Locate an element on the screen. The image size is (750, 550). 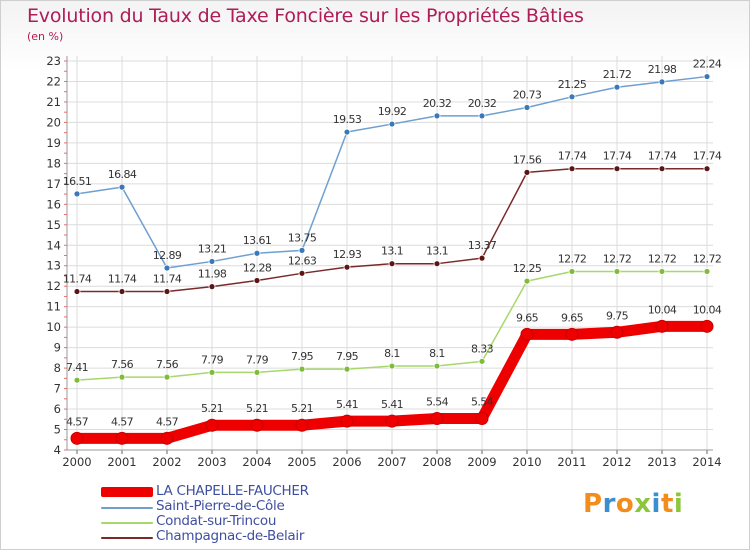
logo-letter: t is located at coordinates (667, 504).